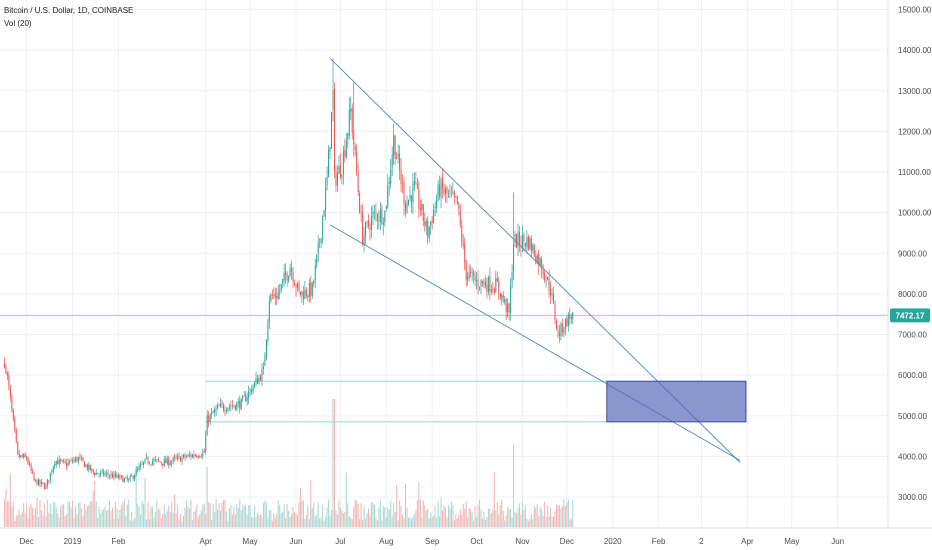 This screenshot has width=932, height=550. What do you see at coordinates (915, 50) in the screenshot?
I see `price-tick-label: 14000.00` at bounding box center [915, 50].